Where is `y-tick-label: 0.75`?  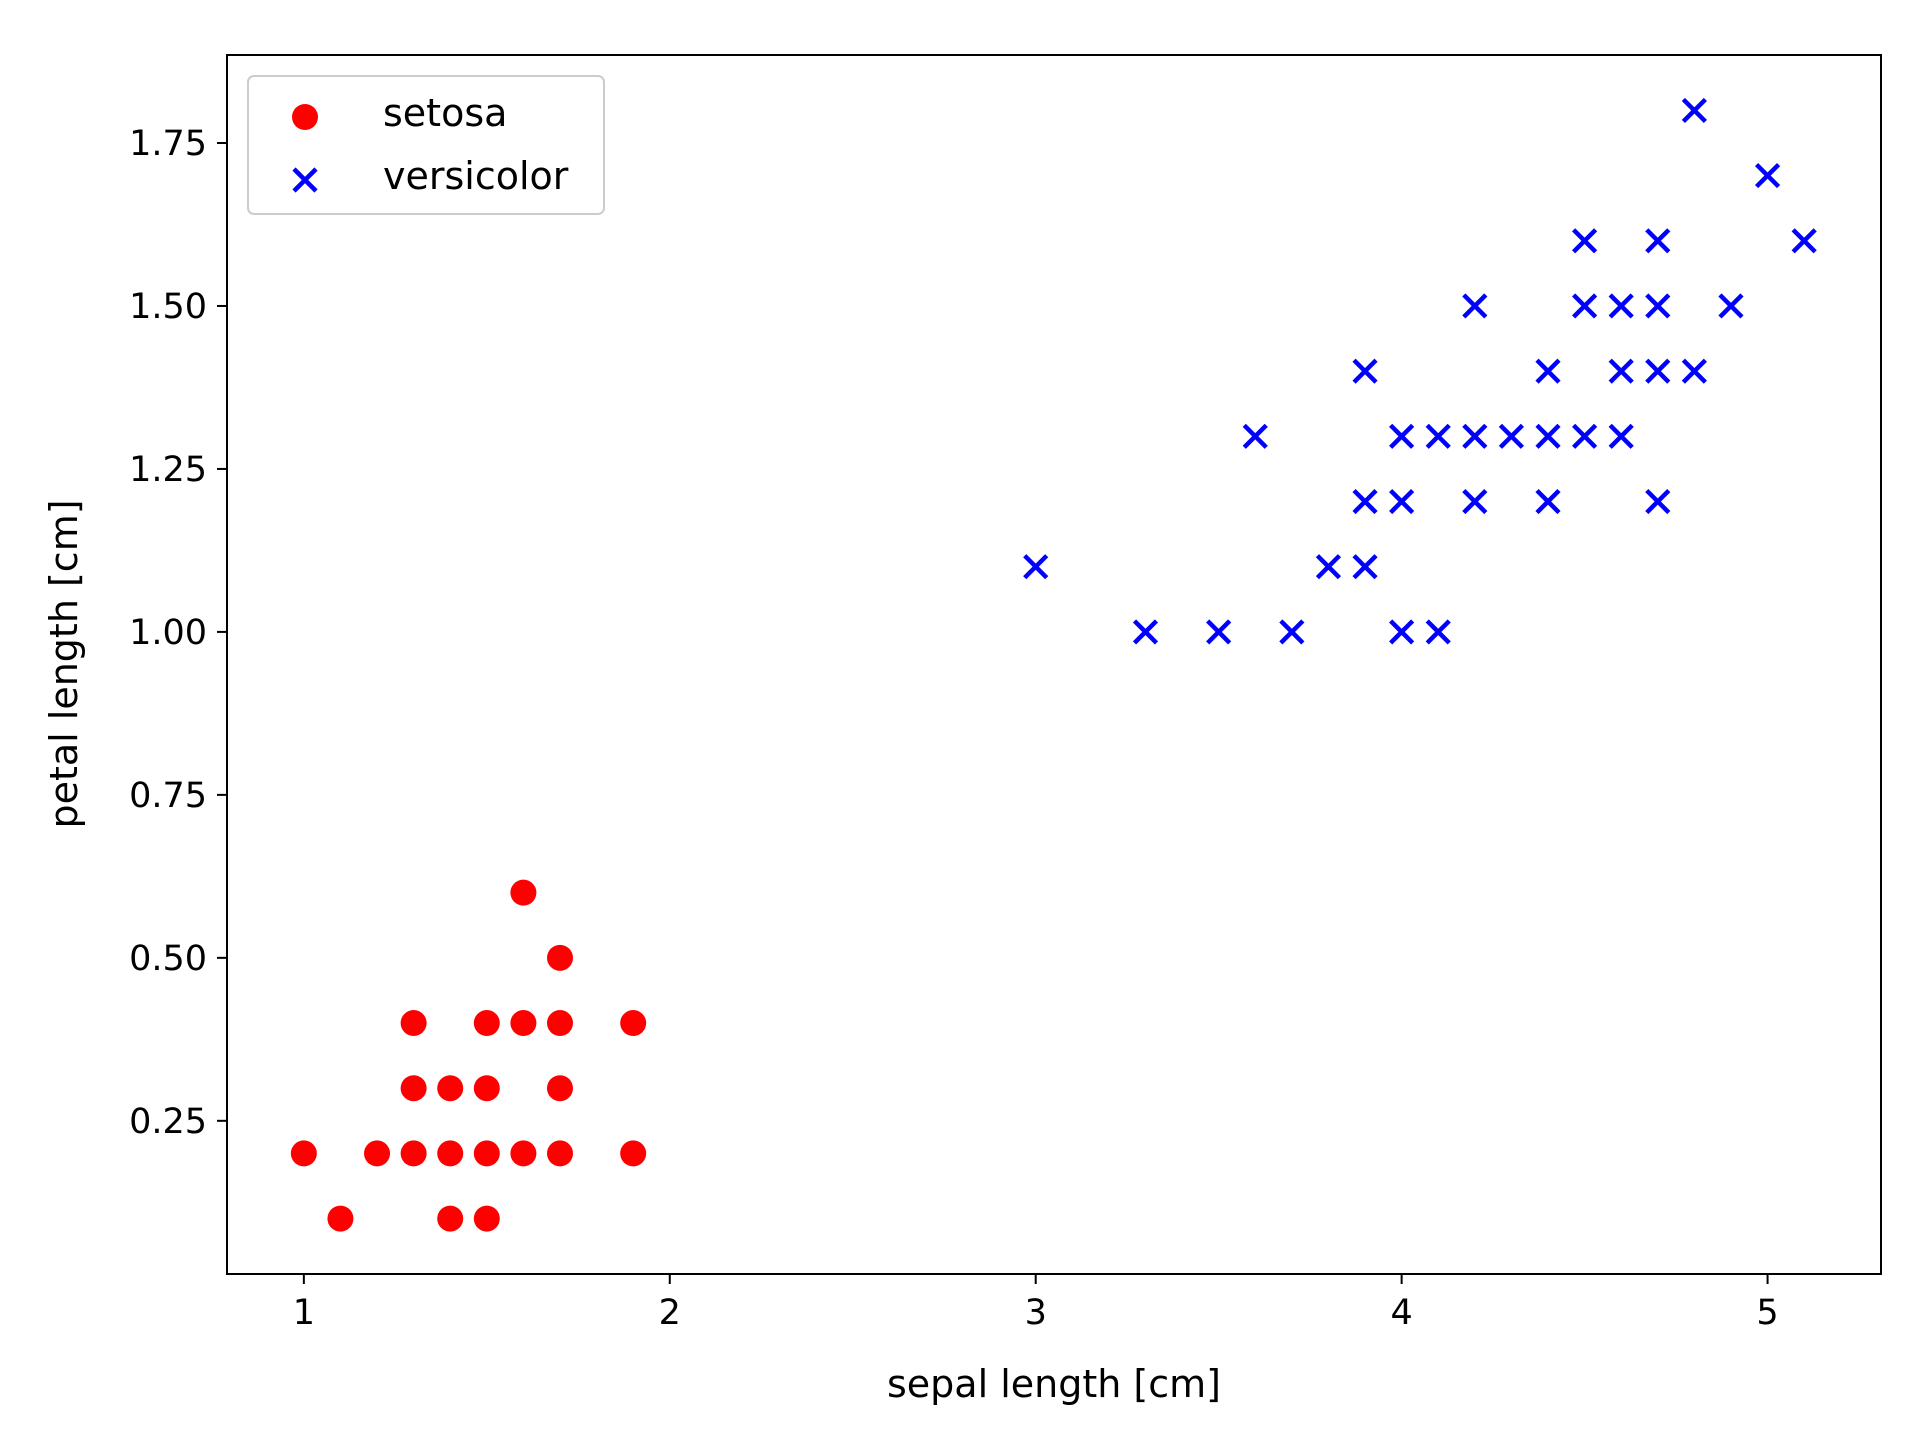 y-tick-label: 0.75 is located at coordinates (168, 796).